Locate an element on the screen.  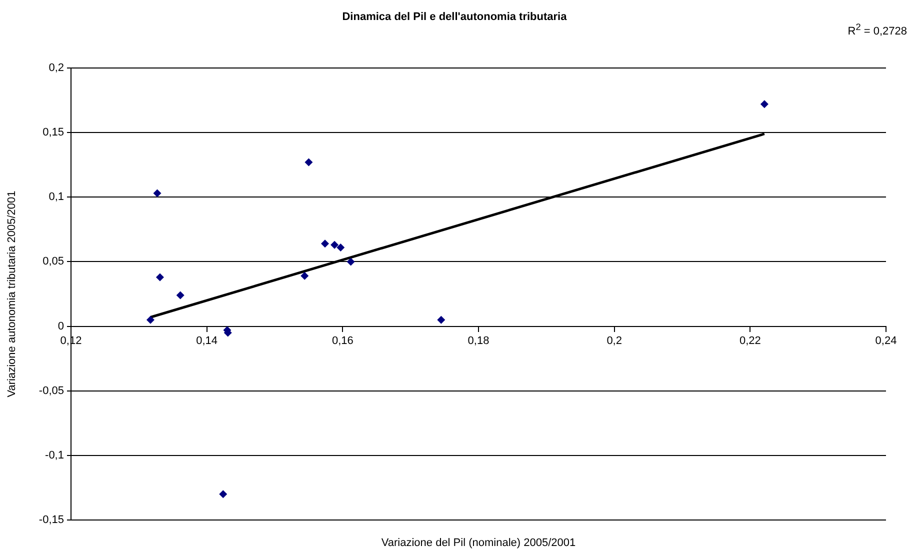
x-tick-label: 0,24 is located at coordinates (886, 340).